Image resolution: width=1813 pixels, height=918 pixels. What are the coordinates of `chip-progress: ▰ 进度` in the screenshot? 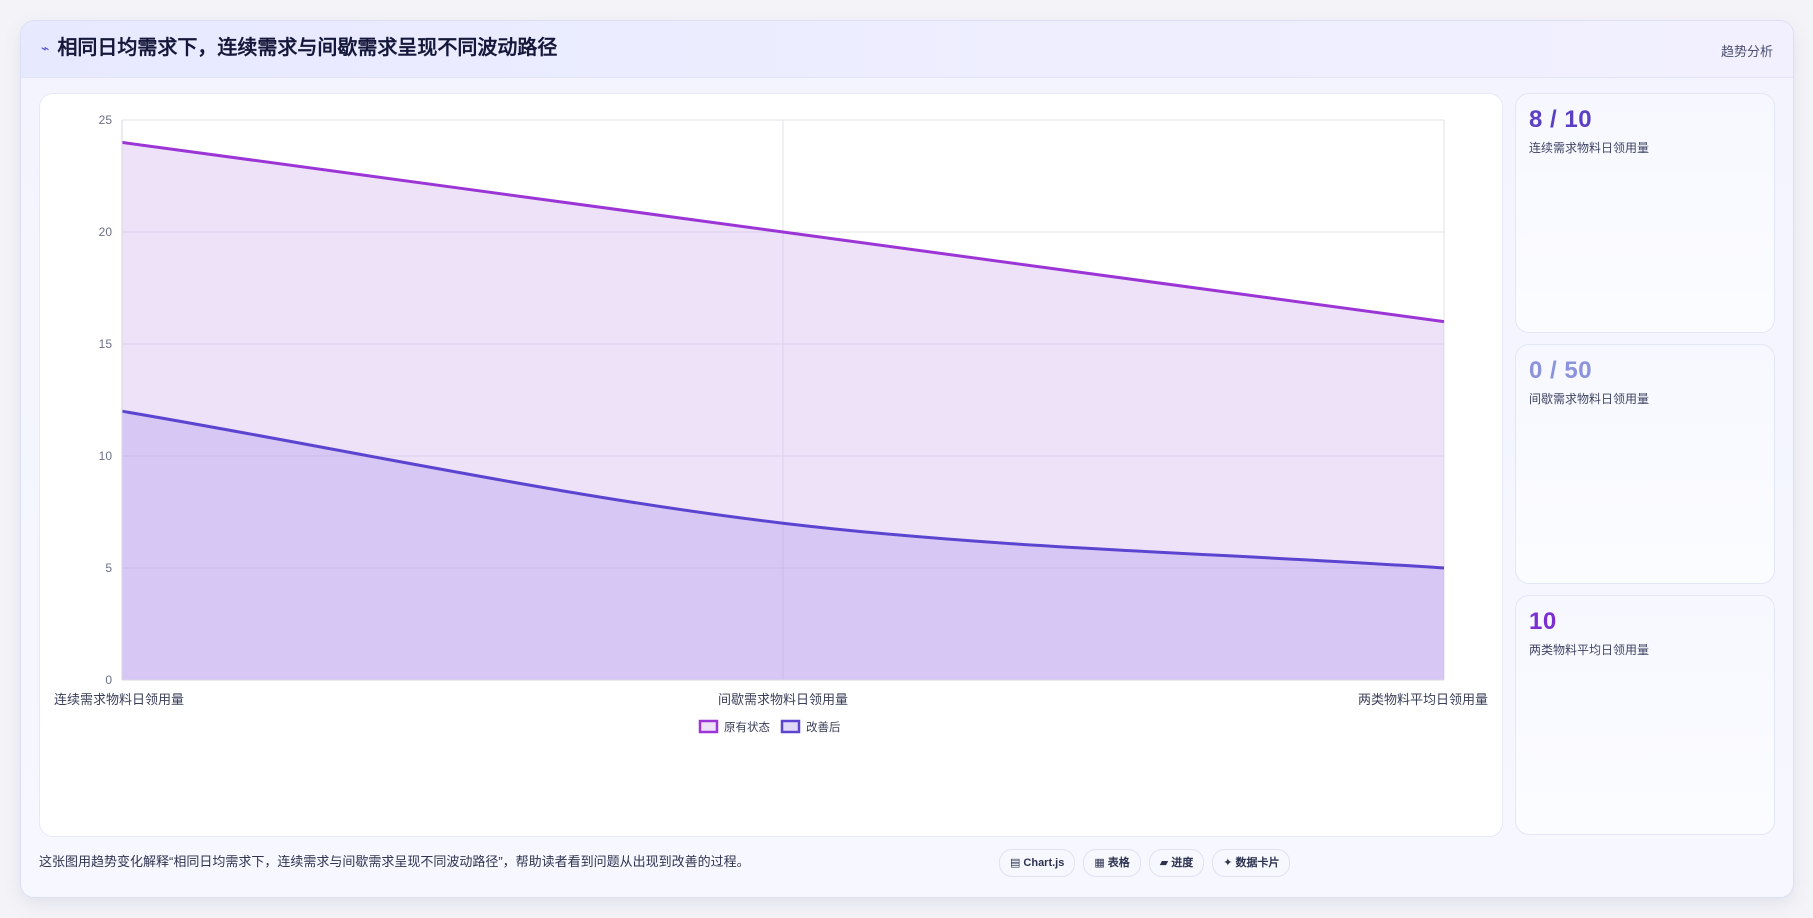 It's located at (1176, 863).